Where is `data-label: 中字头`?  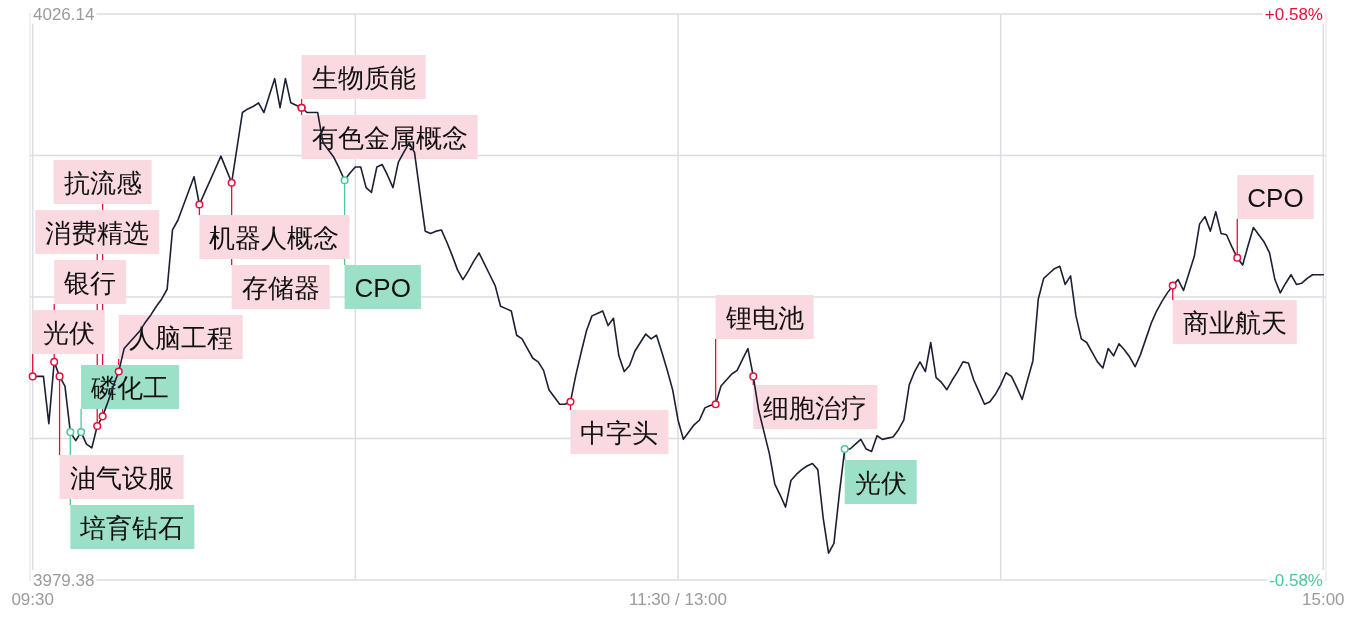 data-label: 中字头 is located at coordinates (619, 433).